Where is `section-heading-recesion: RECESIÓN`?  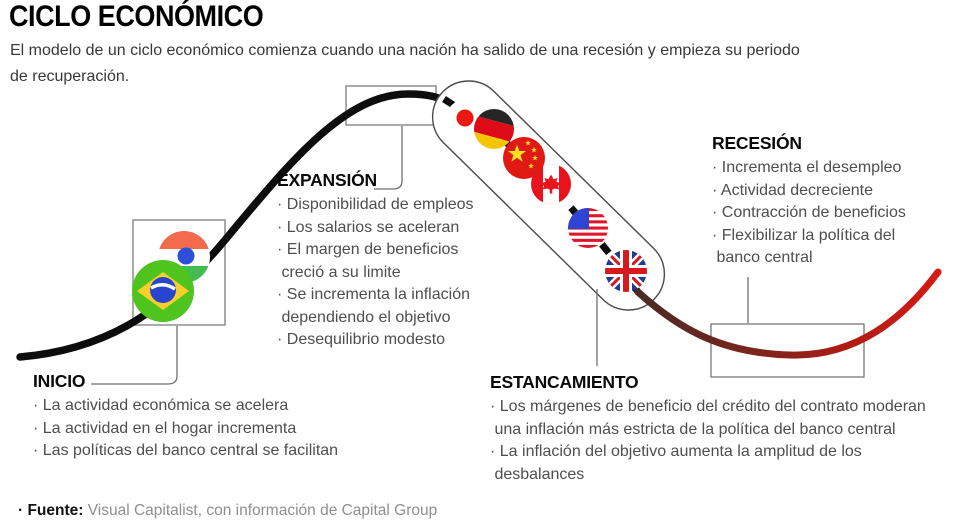 section-heading-recesion: RECESIÓN is located at coordinates (757, 143).